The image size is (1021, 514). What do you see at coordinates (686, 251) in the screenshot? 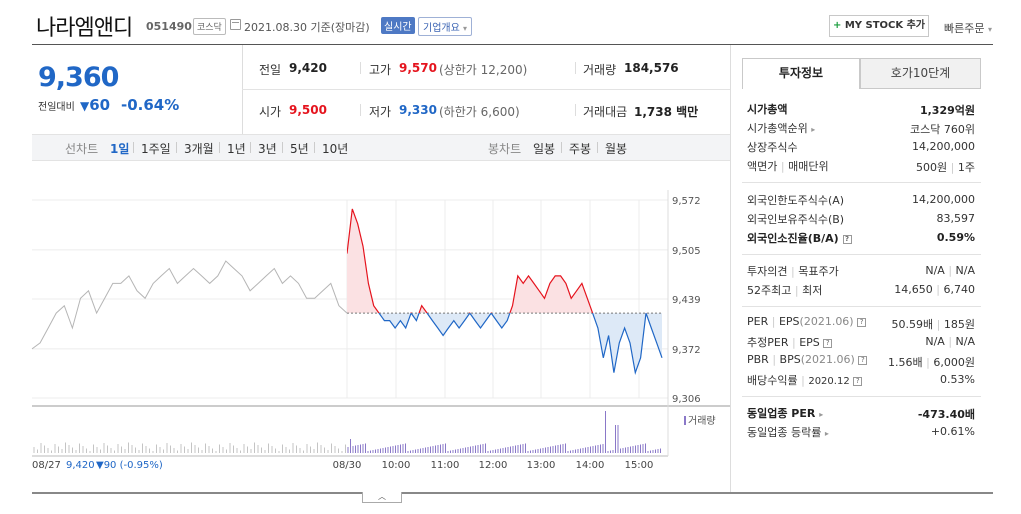
I see `y-tick-label: 9,505` at bounding box center [686, 251].